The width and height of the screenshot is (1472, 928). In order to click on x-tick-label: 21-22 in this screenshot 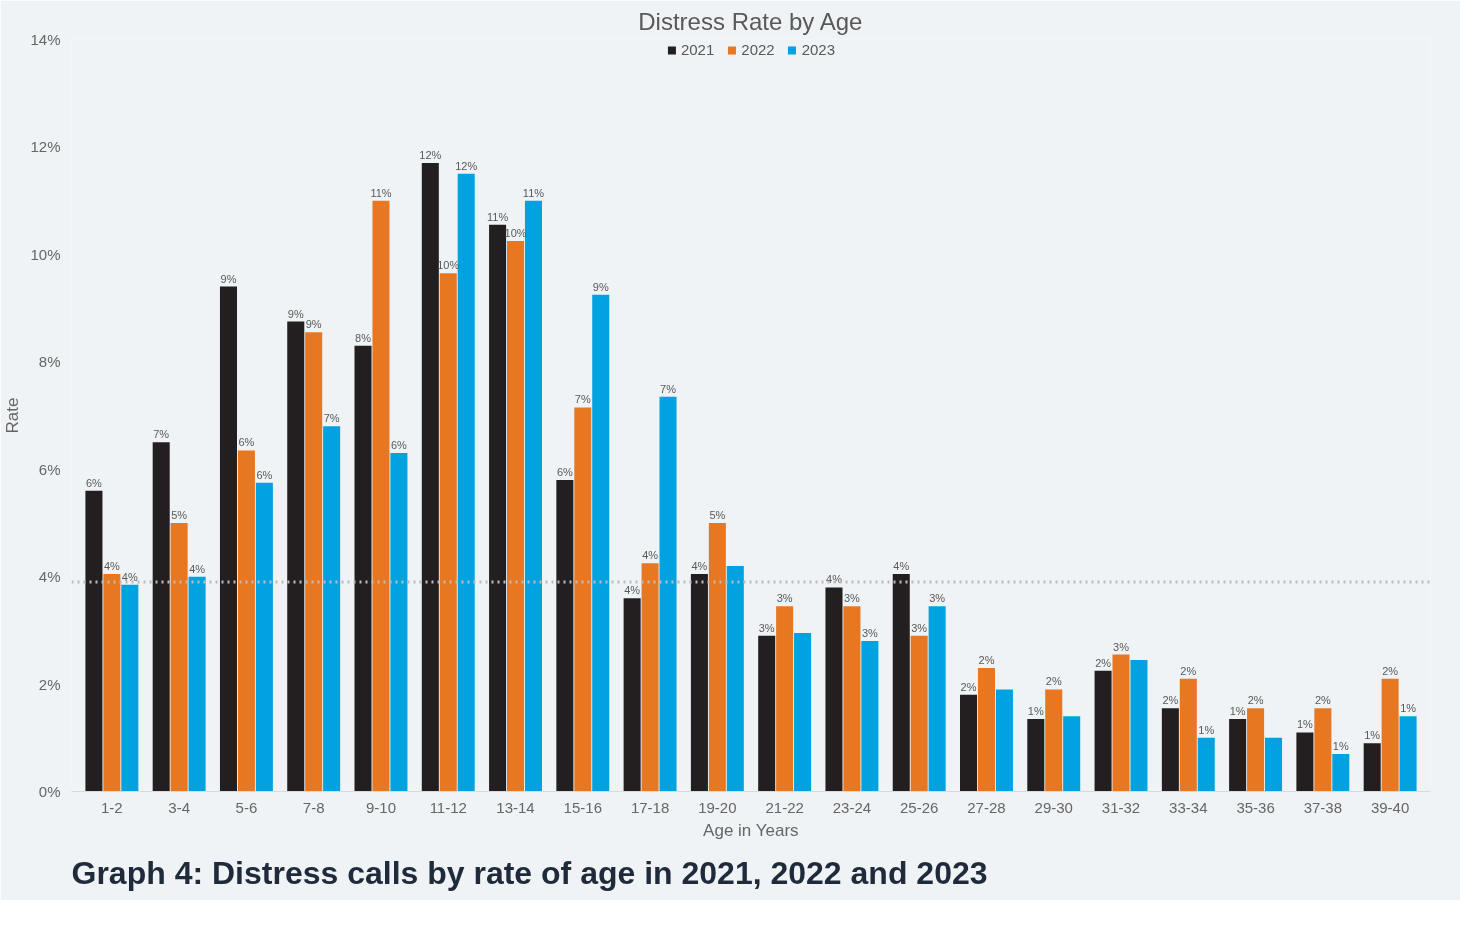, I will do `click(784, 807)`.